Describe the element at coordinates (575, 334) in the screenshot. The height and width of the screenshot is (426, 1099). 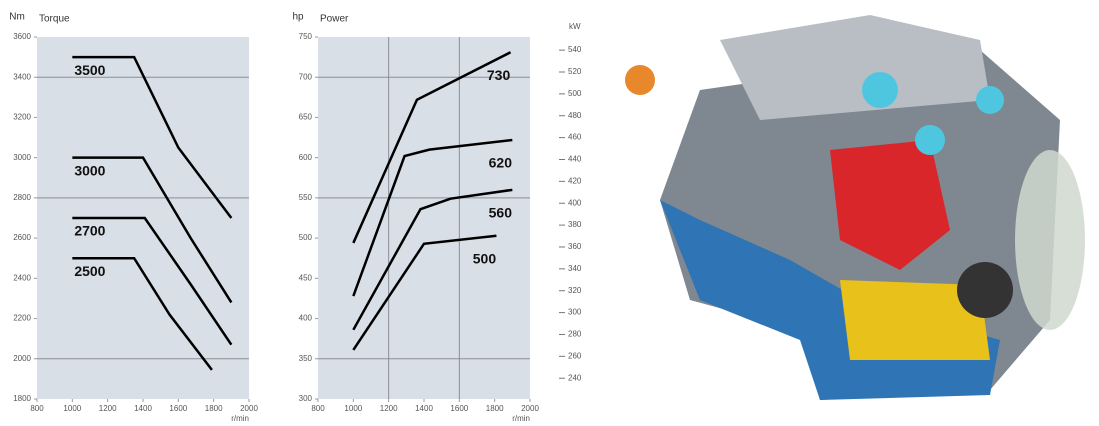
I see `y2-tick-label: 280` at that location.